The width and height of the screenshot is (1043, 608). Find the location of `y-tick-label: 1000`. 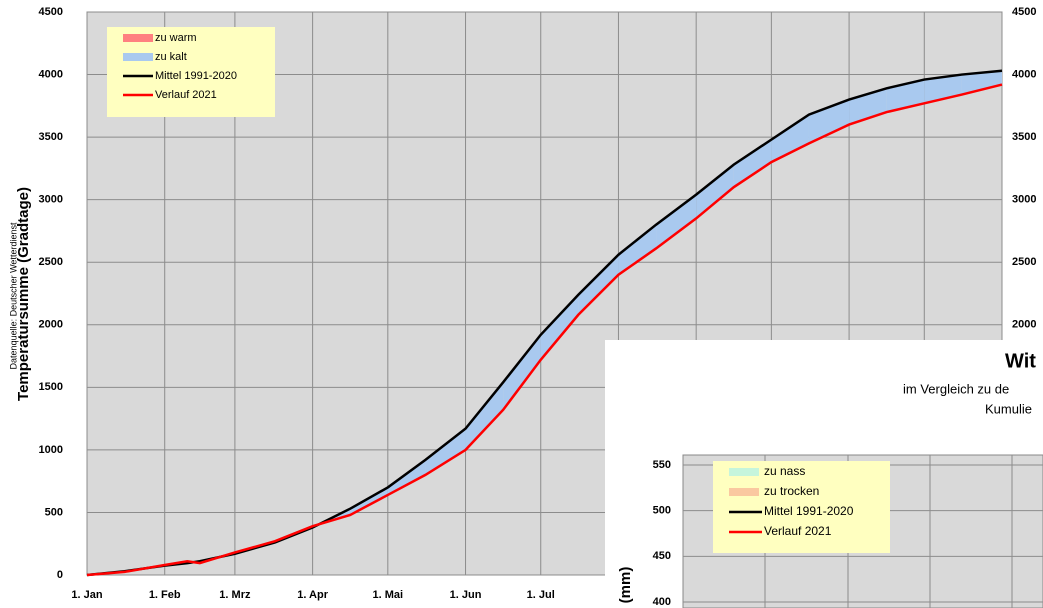

y-tick-label: 1000 is located at coordinates (51, 450).